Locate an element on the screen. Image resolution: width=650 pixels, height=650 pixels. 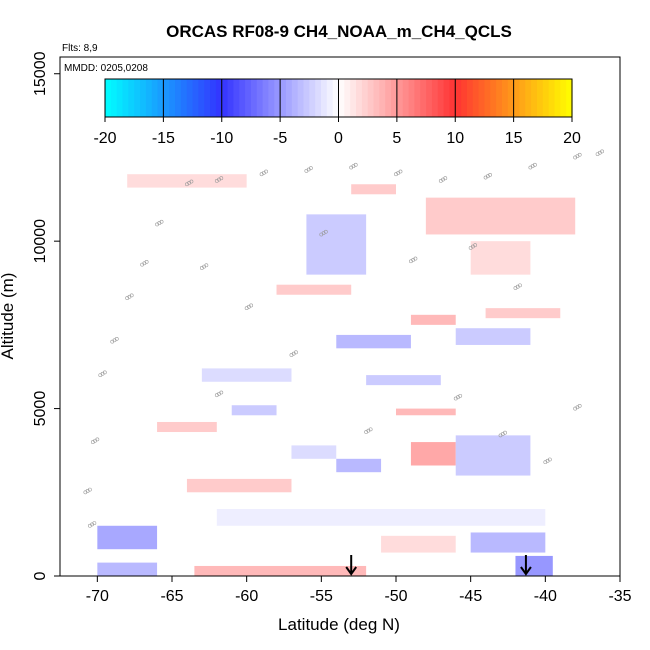
x-tick-label: -70 is located at coordinates (97, 596).